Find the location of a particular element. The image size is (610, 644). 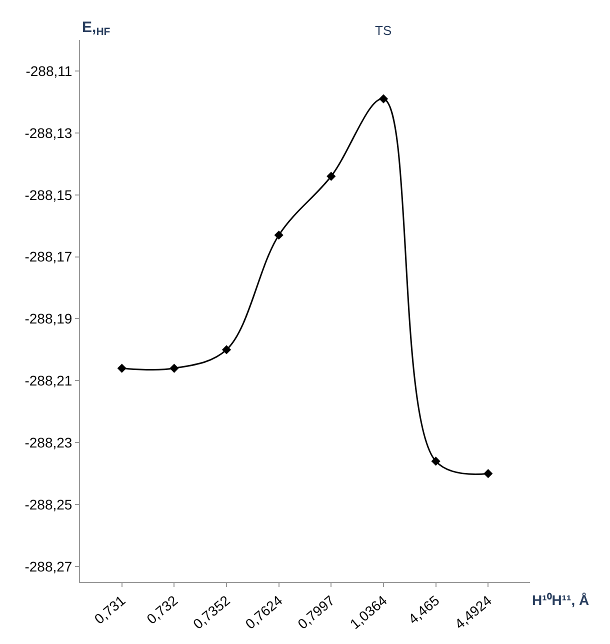

y-tick-label: -288,11 is located at coordinates (49, 70).